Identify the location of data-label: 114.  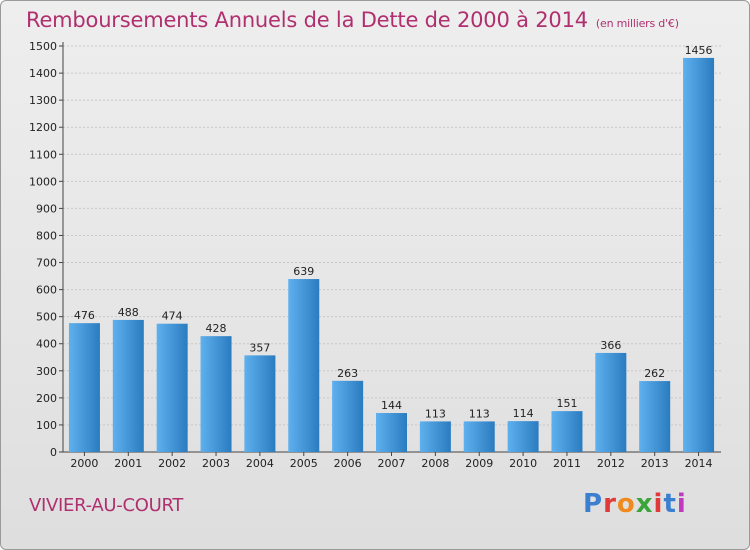
(523, 413).